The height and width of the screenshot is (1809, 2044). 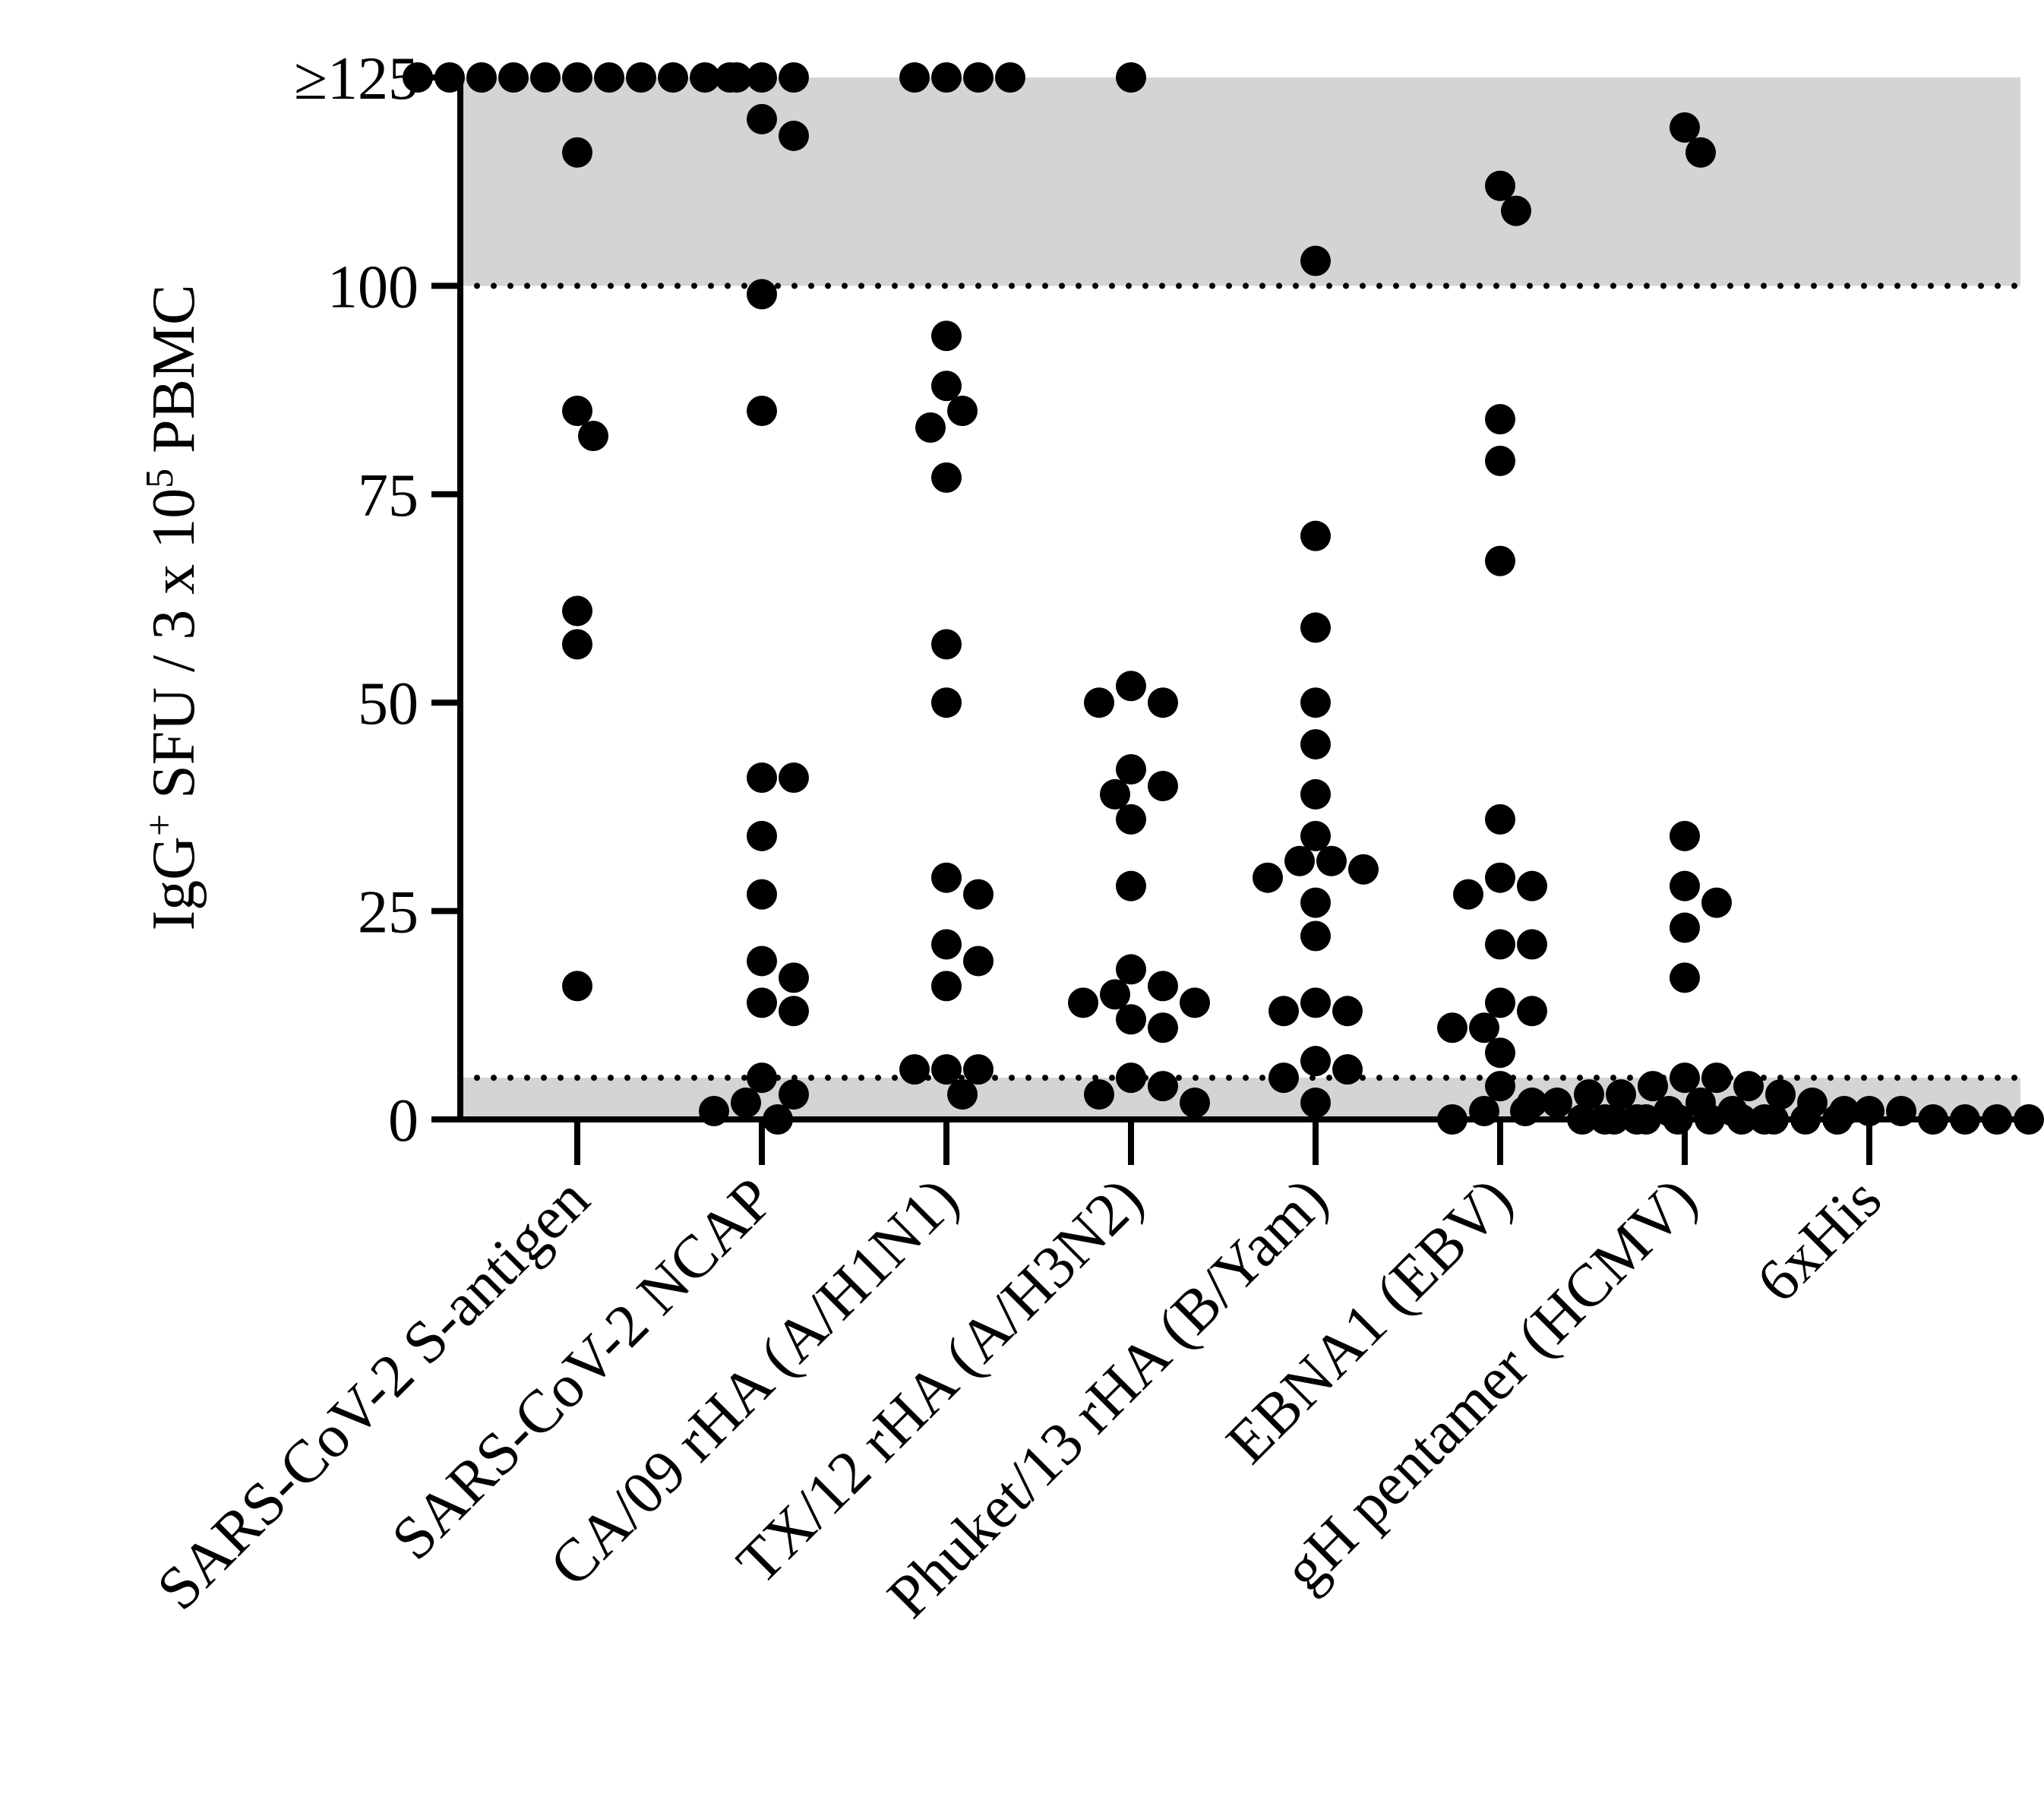 I want to click on x-tick-label-7: 6xHis, so click(x=1819, y=1240).